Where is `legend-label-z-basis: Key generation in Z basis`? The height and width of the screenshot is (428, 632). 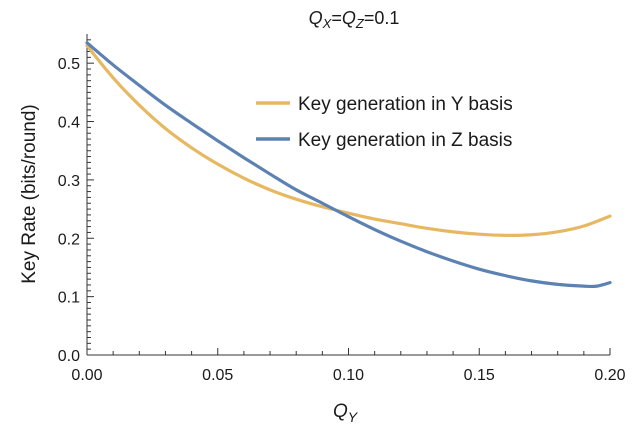 legend-label-z-basis: Key generation in Z basis is located at coordinates (405, 140).